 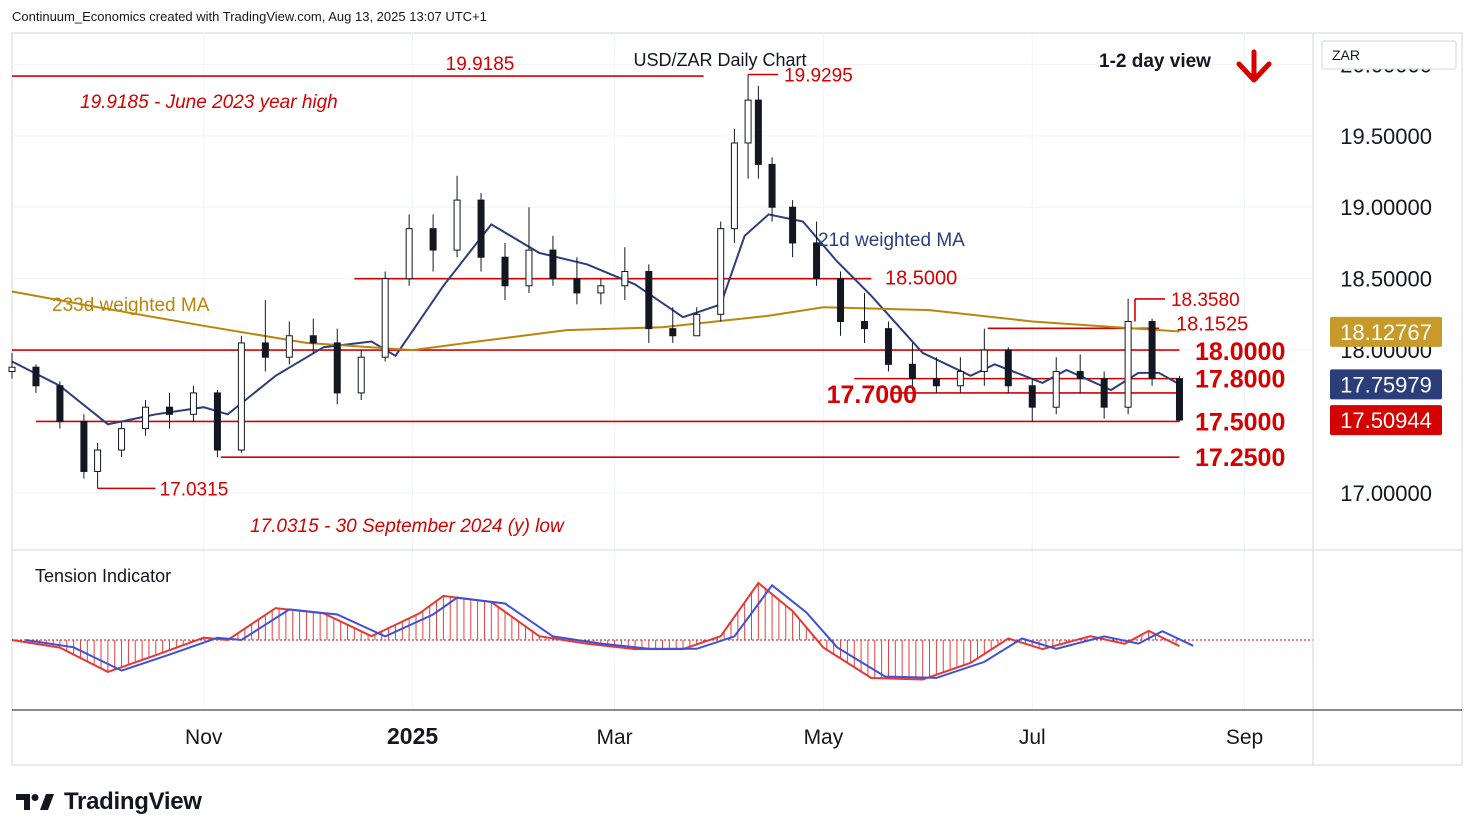 I want to click on annotation-text: 19.9185 - June 2023 year high, so click(x=209, y=102).